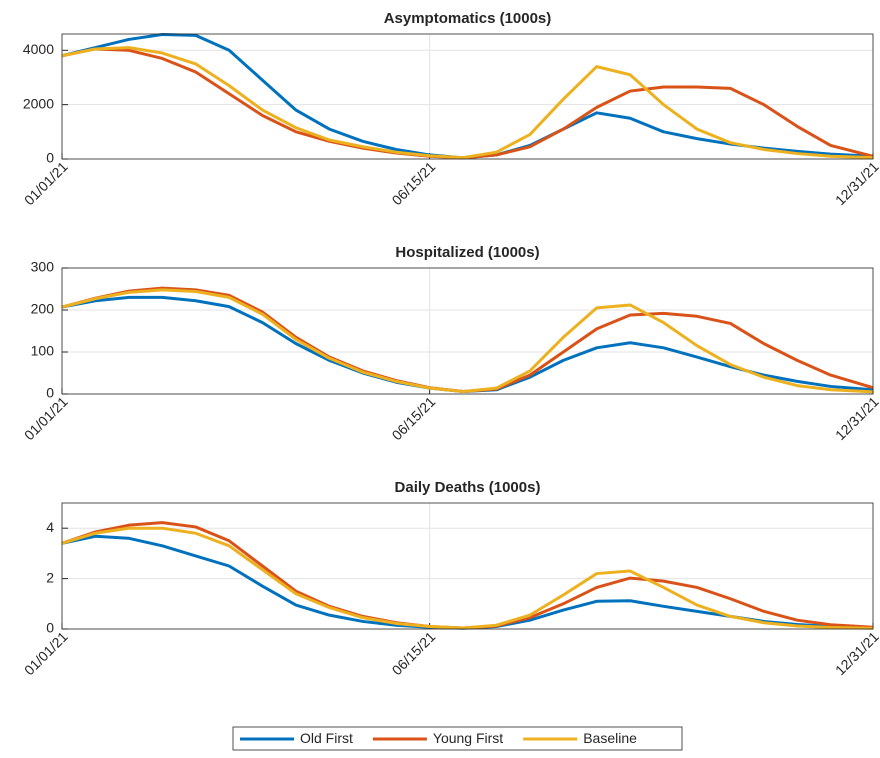  Describe the element at coordinates (43, 309) in the screenshot. I see `y-tick-label: 200` at that location.